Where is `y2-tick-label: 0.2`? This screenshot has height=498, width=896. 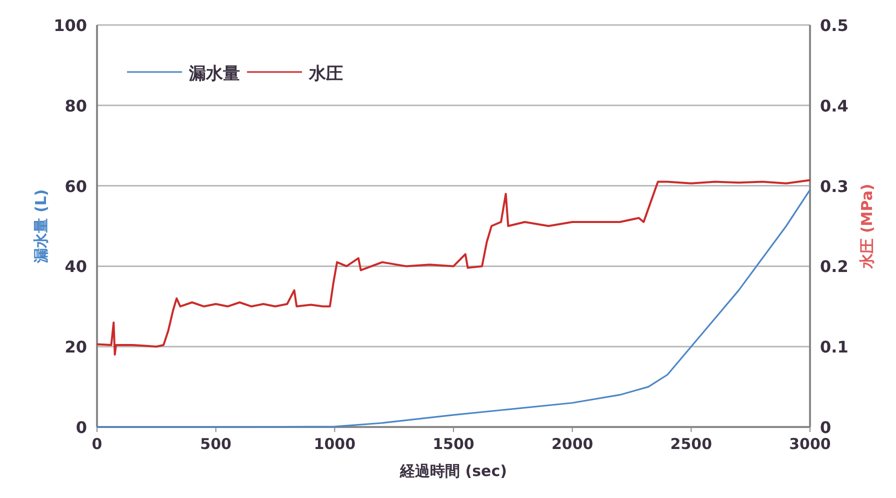 y2-tick-label: 0.2 is located at coordinates (834, 266).